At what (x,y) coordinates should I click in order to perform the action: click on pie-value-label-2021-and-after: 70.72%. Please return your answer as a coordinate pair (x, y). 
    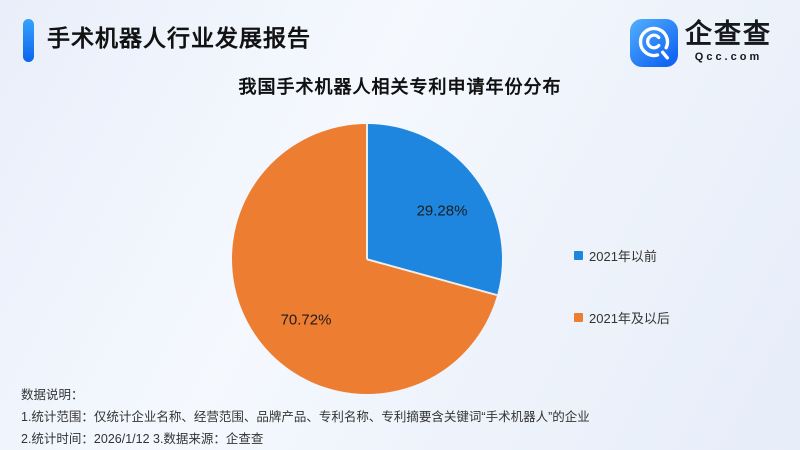
    Looking at the image, I should click on (306, 320).